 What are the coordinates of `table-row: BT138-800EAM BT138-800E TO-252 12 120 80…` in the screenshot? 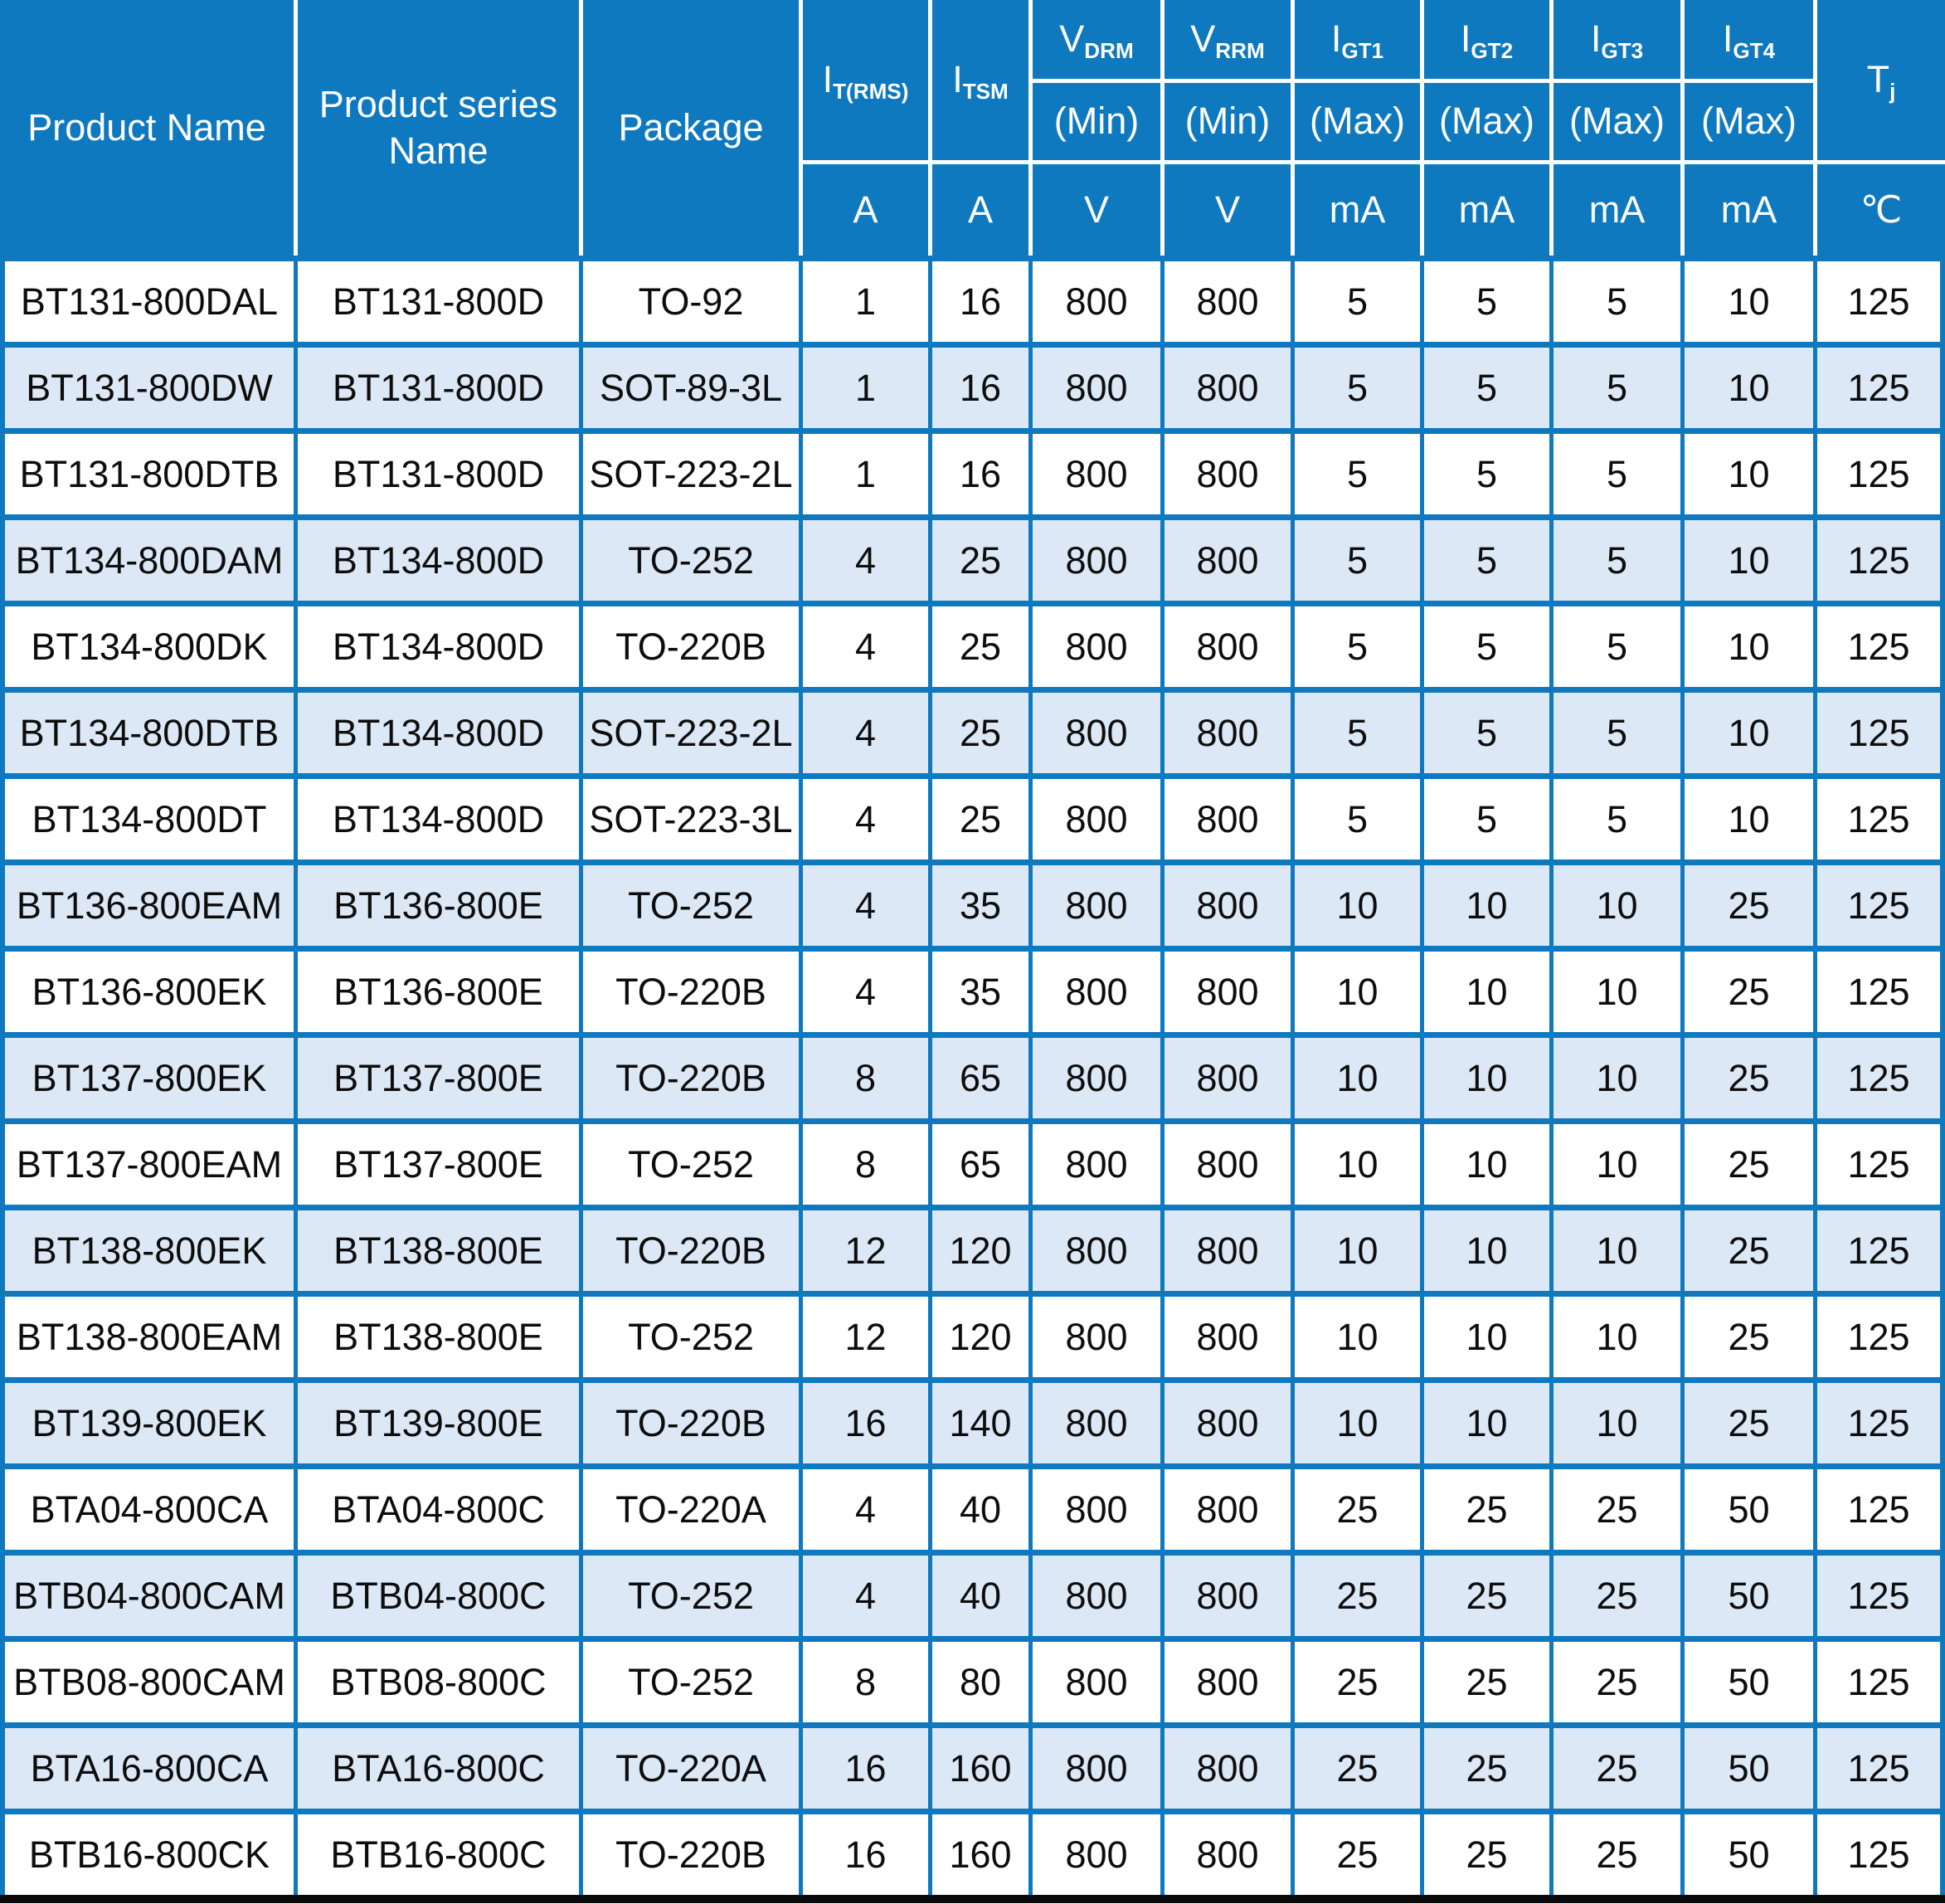 It's located at (972, 1334).